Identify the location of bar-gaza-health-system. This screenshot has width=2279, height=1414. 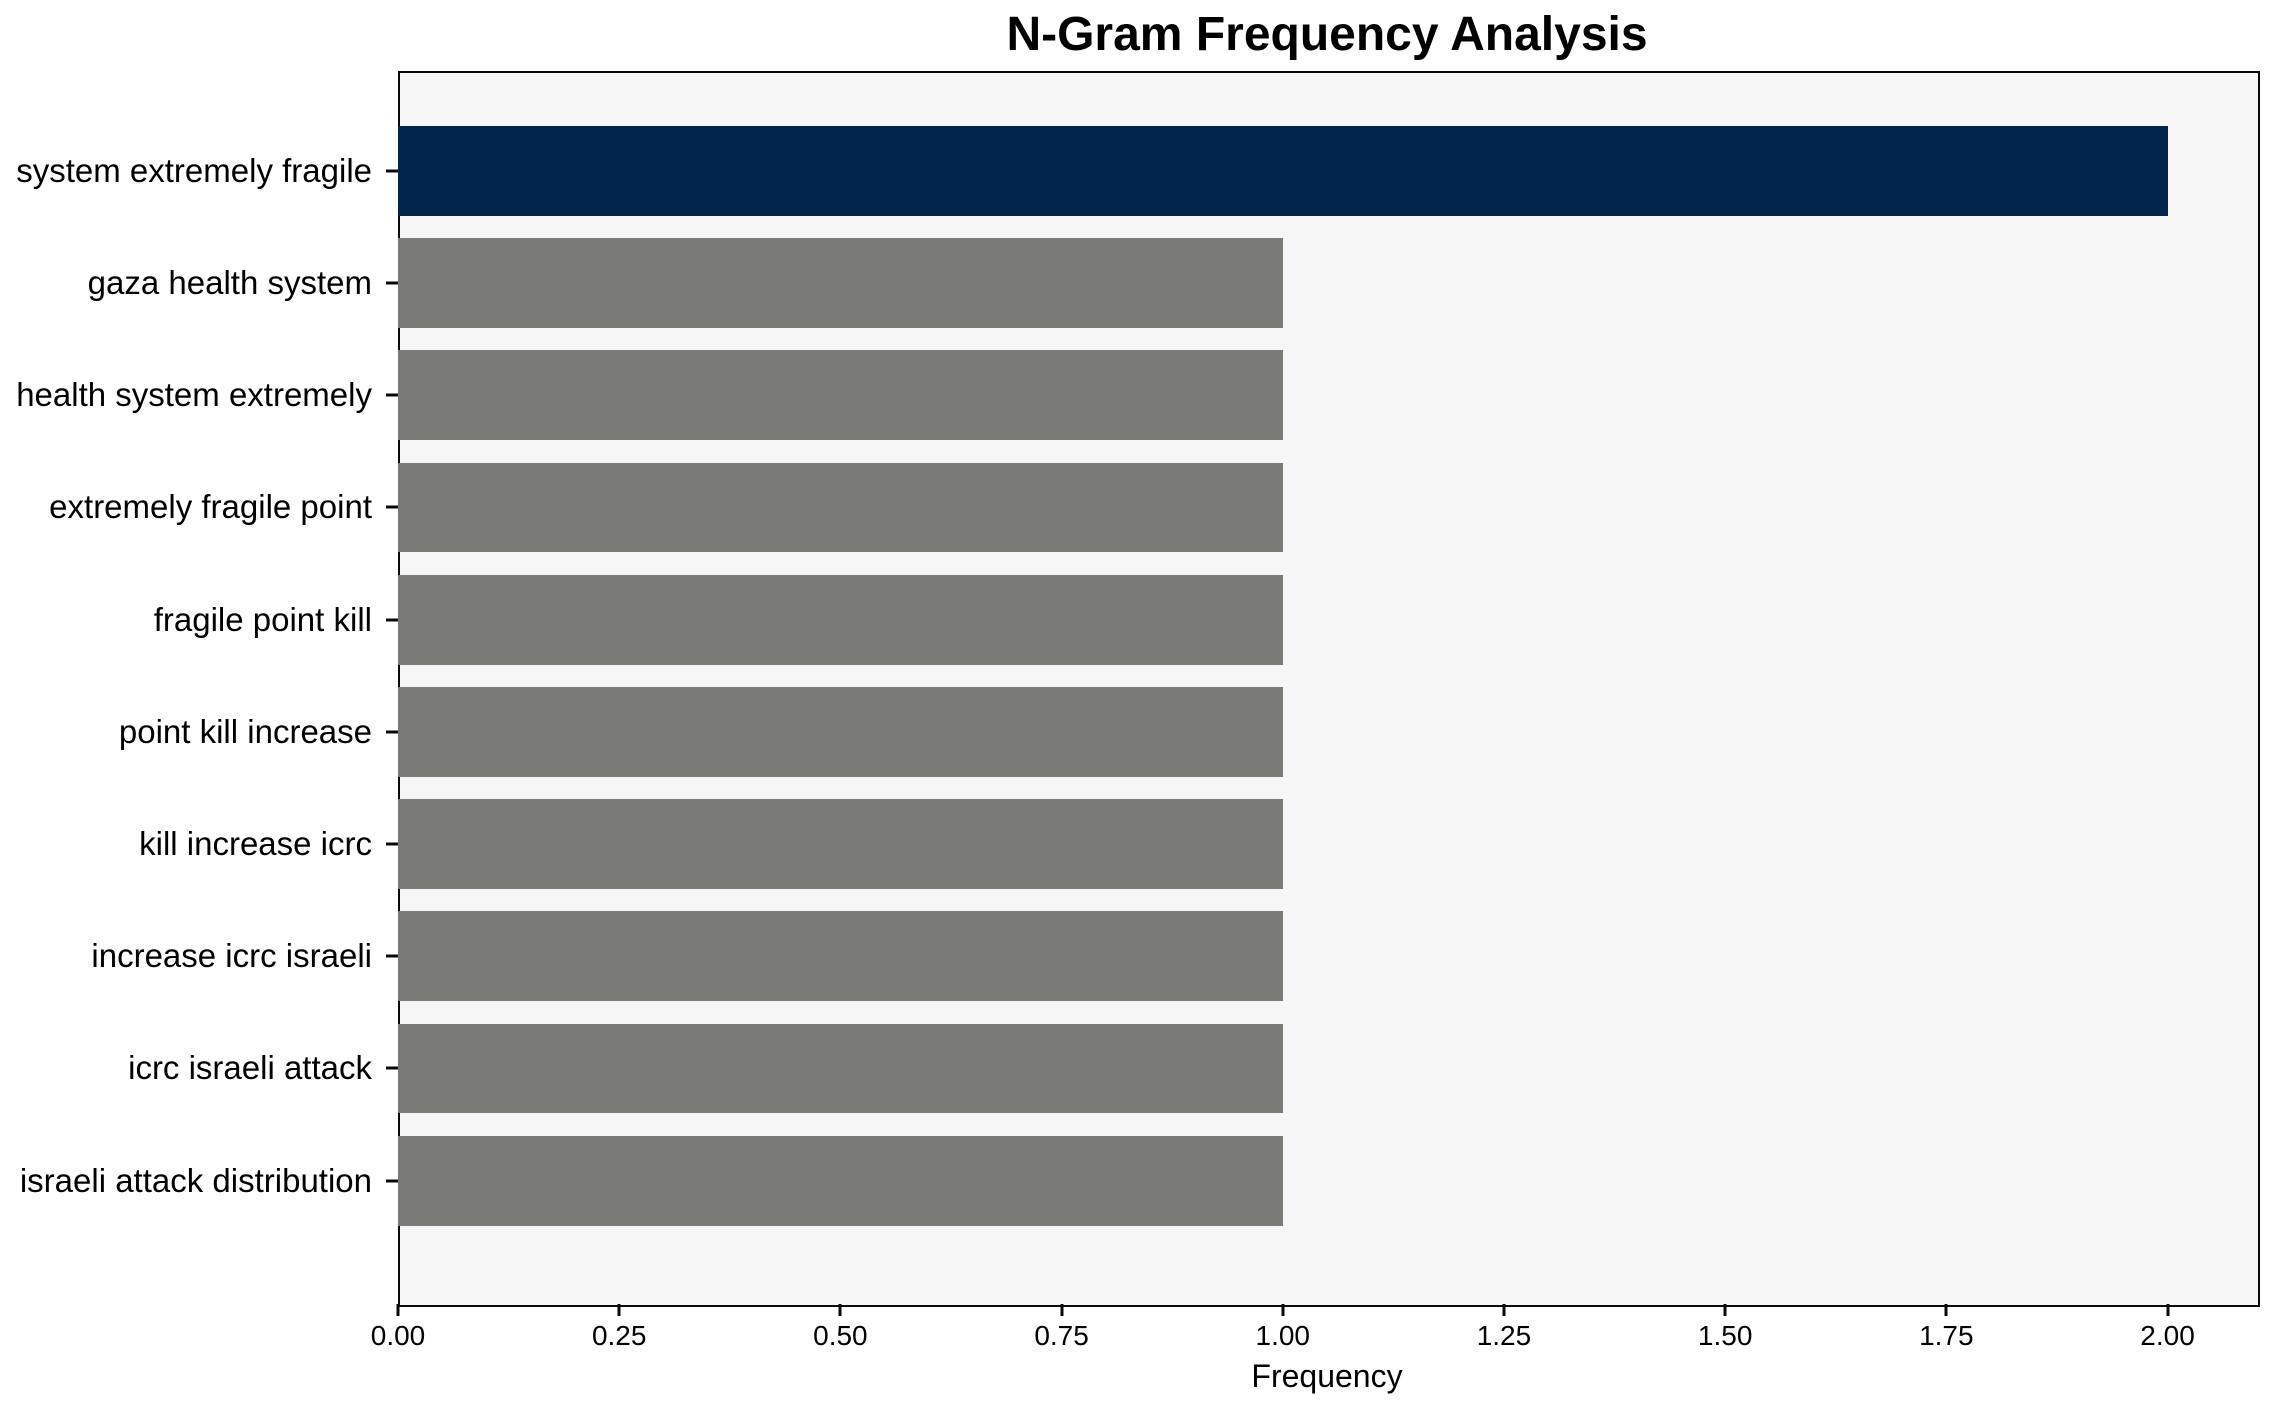
(840, 283).